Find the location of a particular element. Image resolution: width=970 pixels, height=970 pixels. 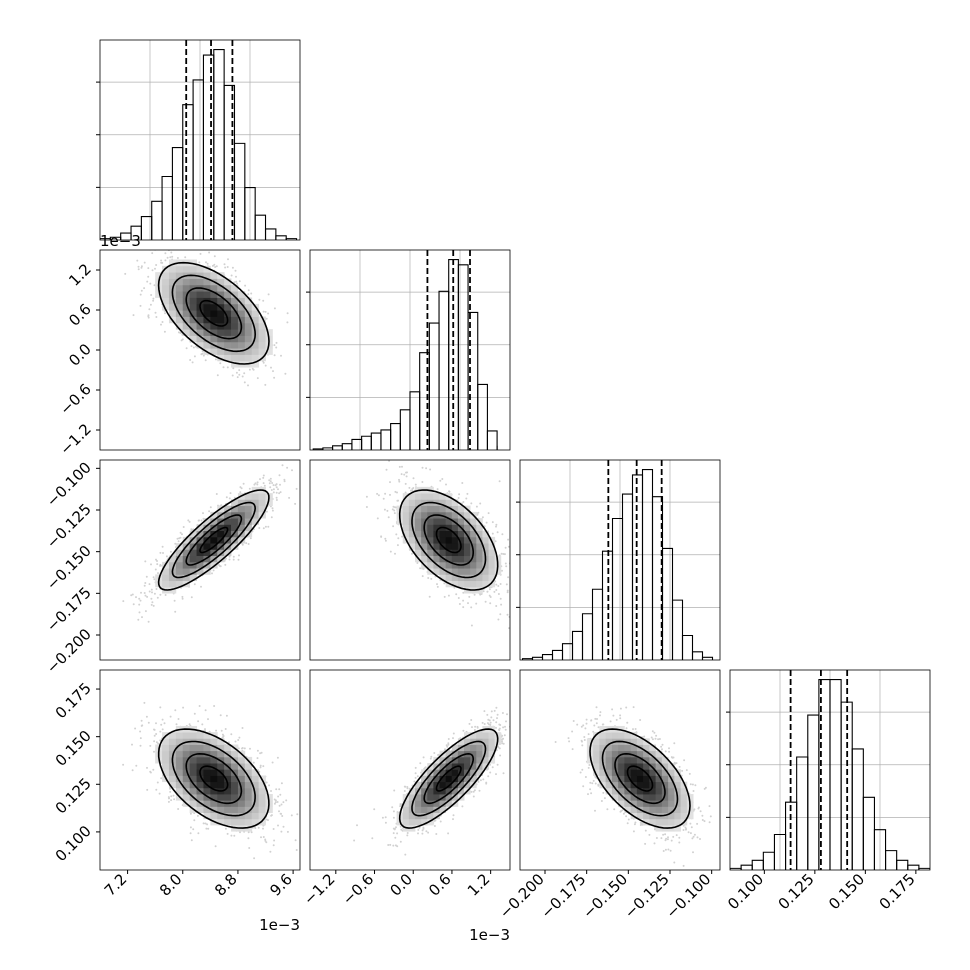

y-tick-label: −0.100 is located at coordinates (69, 484).